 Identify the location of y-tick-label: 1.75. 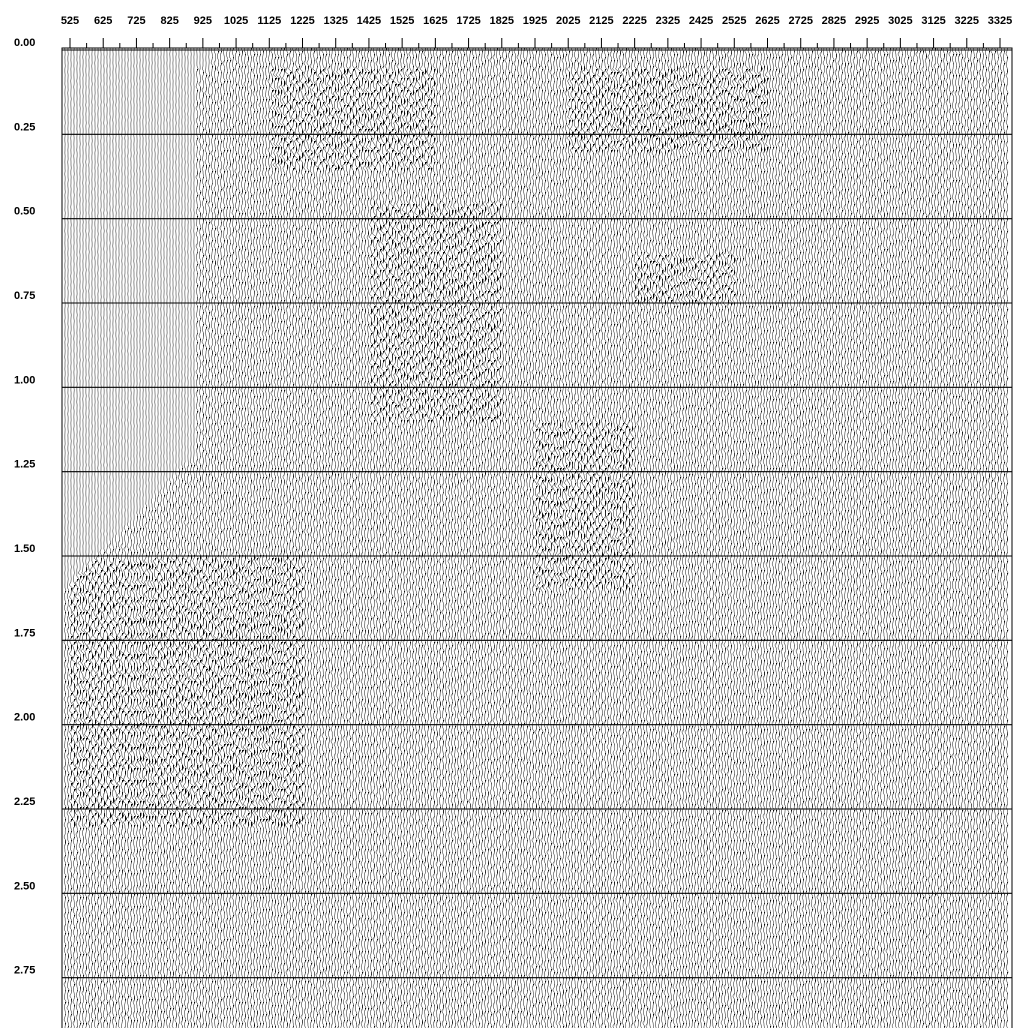
(24, 633).